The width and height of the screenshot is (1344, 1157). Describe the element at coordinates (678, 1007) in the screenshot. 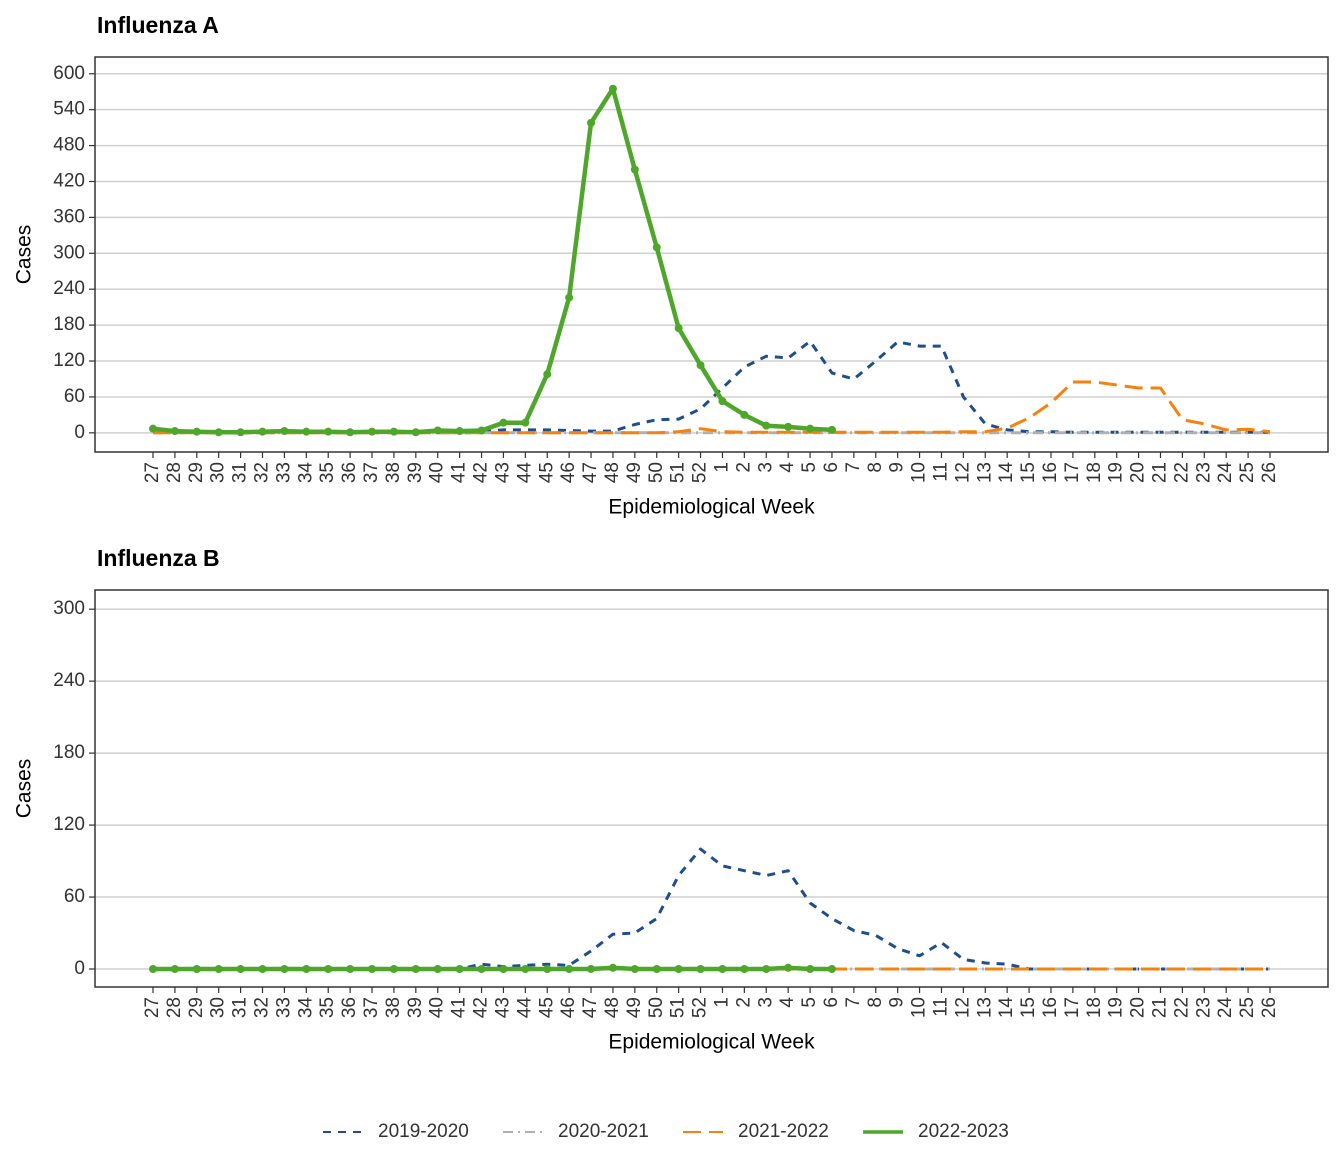

I see `x-tick-label: 51` at that location.